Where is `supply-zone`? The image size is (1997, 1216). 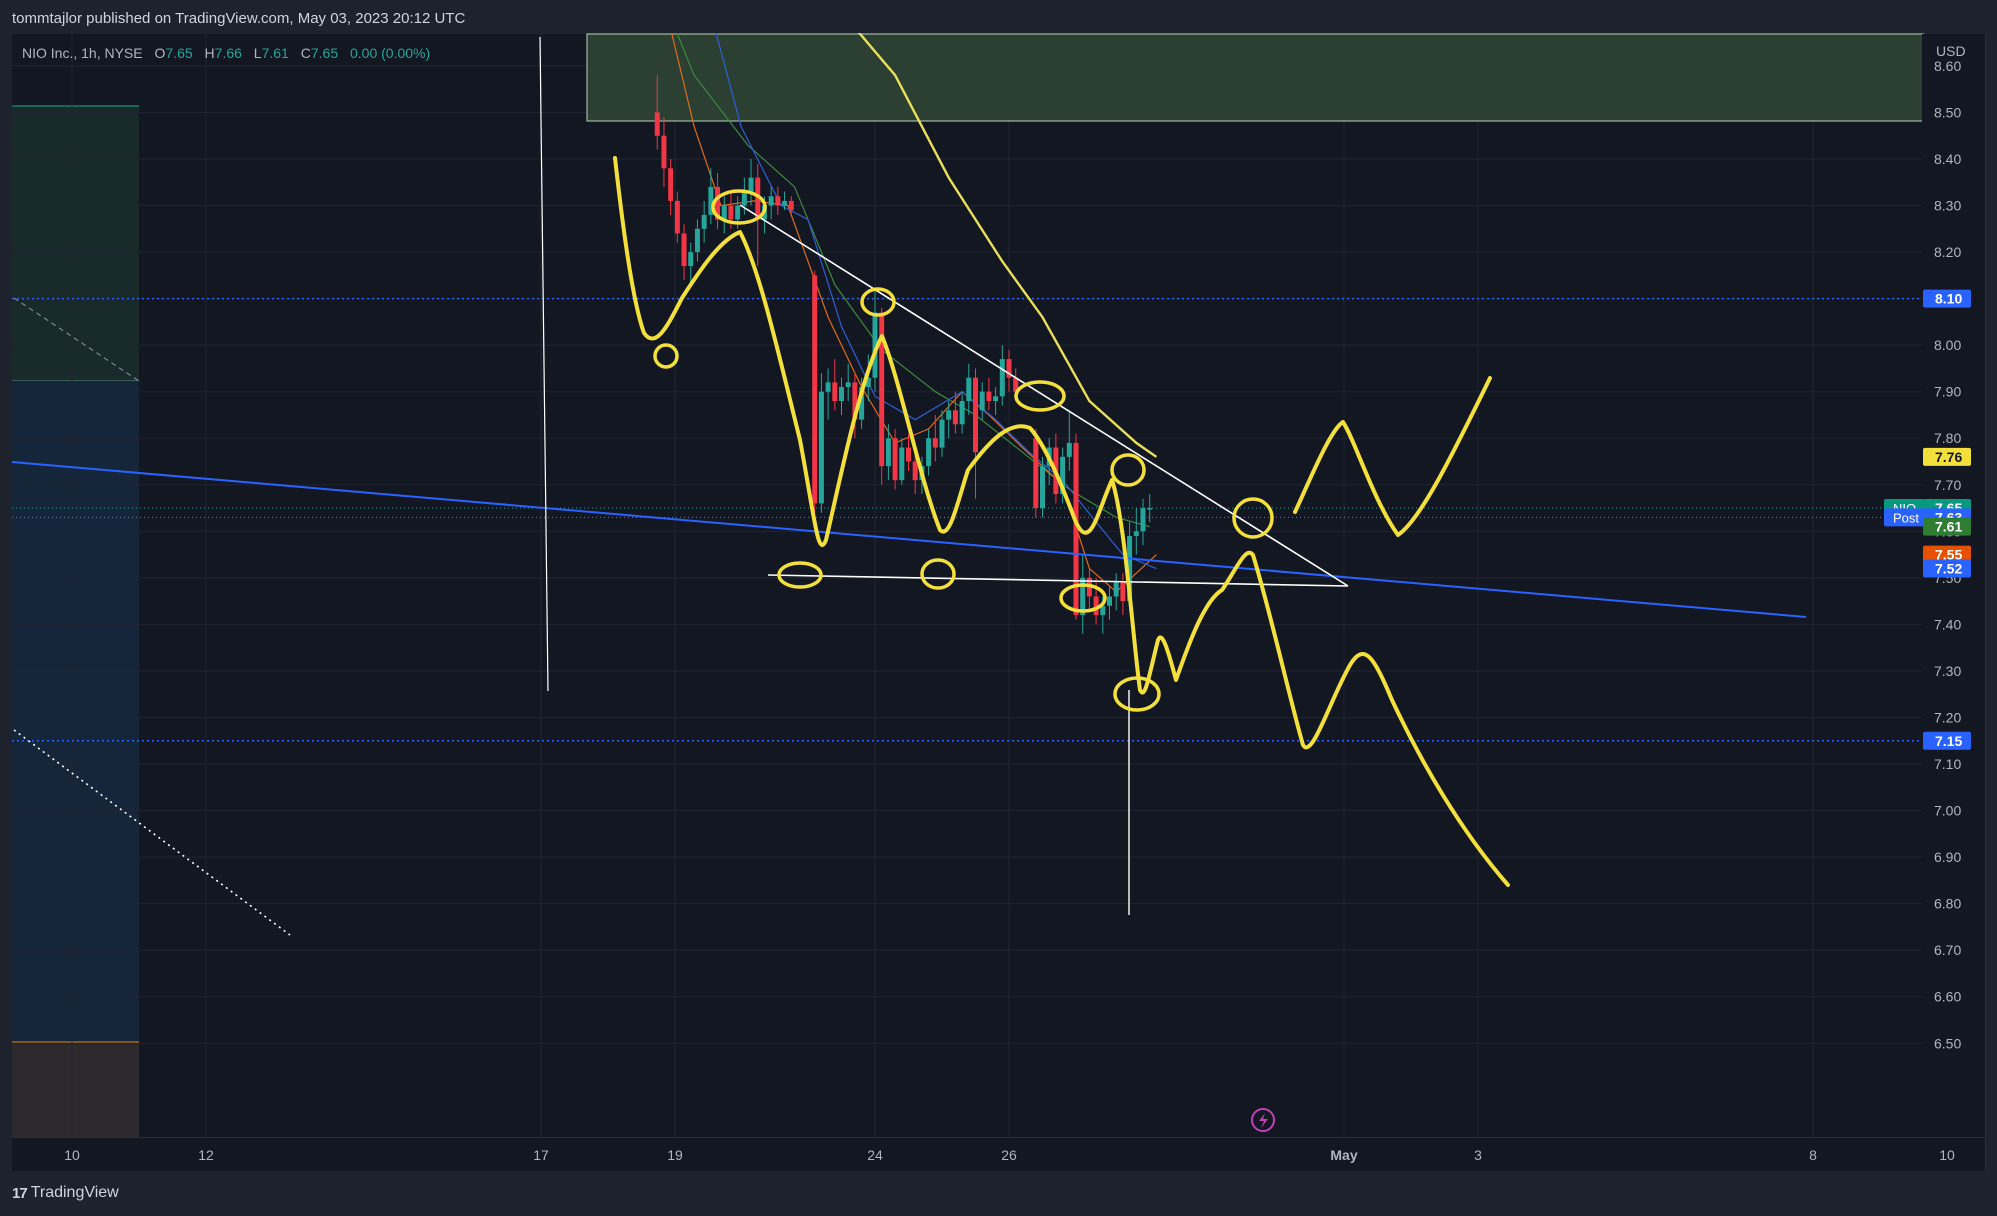 supply-zone is located at coordinates (1255, 77).